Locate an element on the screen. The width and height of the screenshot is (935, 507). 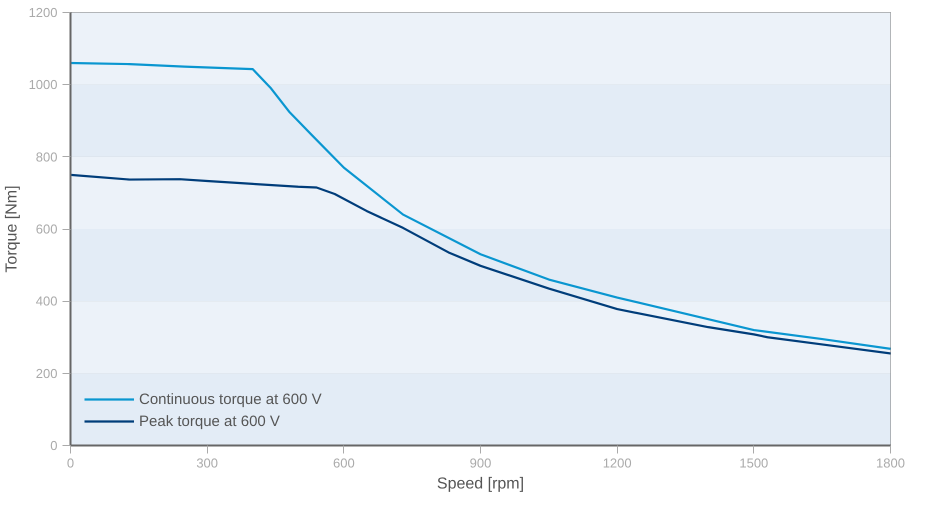
x-tick-label: 1800 is located at coordinates (890, 463).